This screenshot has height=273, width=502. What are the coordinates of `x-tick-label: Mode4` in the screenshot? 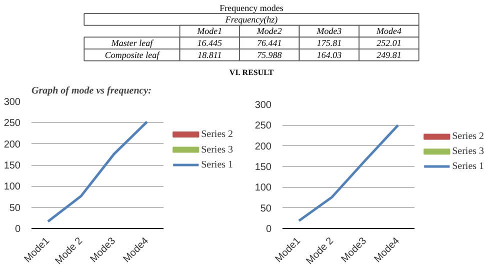 It's located at (388, 31).